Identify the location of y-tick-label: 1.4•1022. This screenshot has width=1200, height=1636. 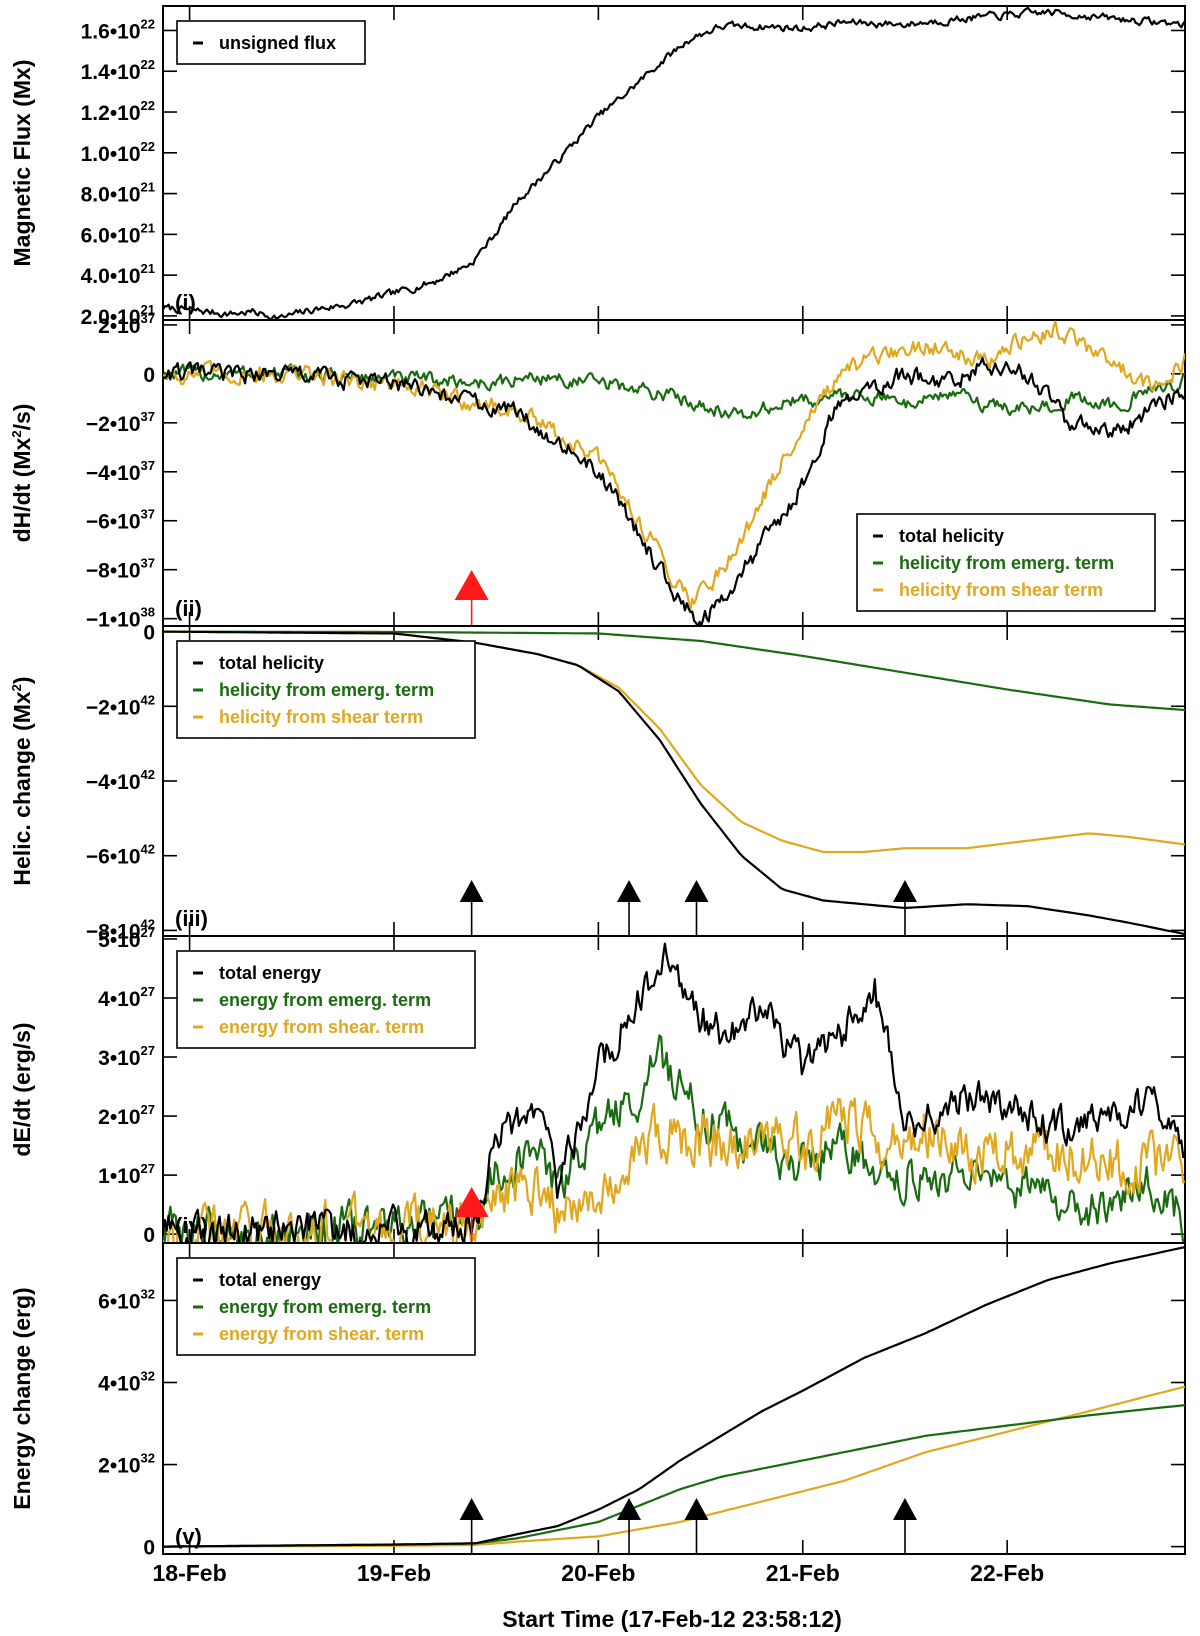
(118, 70).